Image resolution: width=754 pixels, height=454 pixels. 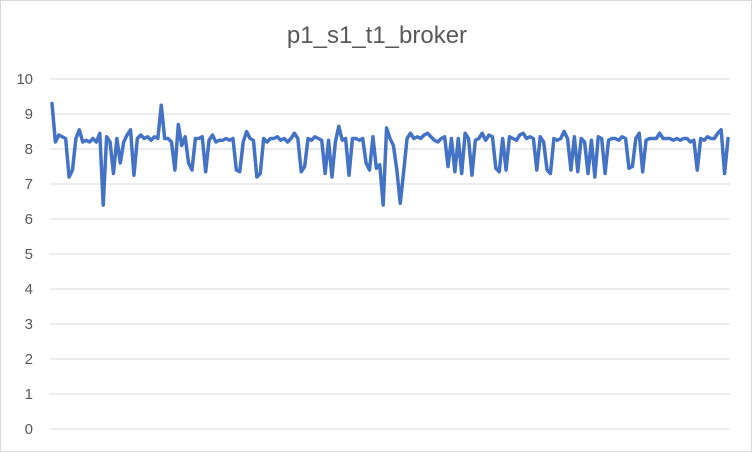 What do you see at coordinates (29, 394) in the screenshot?
I see `y-tick-label: 1` at bounding box center [29, 394].